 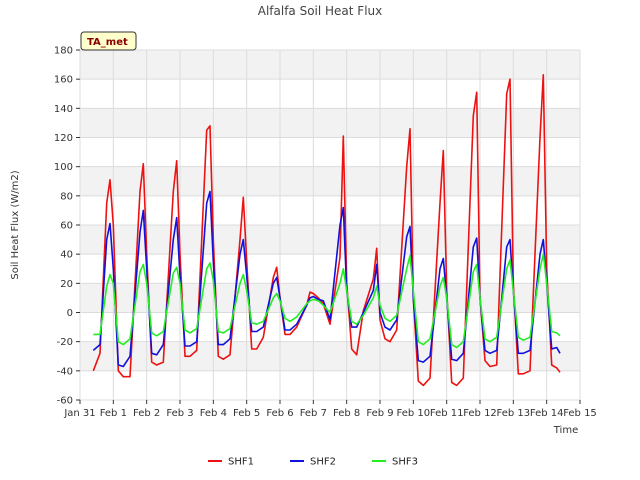 What do you see at coordinates (241, 462) in the screenshot?
I see `legend-label: SHF1` at bounding box center [241, 462].